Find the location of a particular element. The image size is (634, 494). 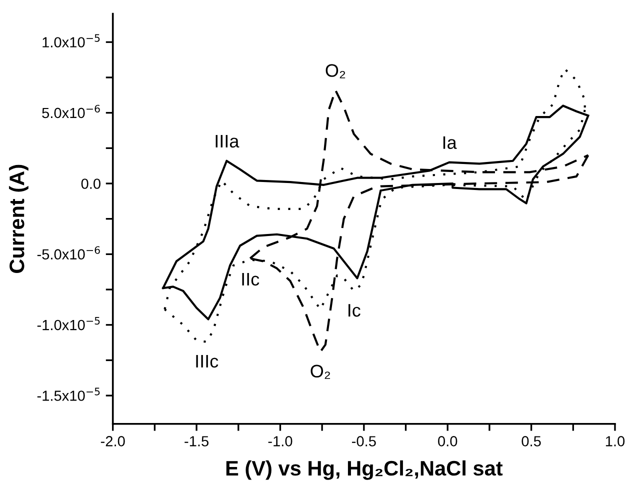

x-tick-label: -0.5 is located at coordinates (364, 441).